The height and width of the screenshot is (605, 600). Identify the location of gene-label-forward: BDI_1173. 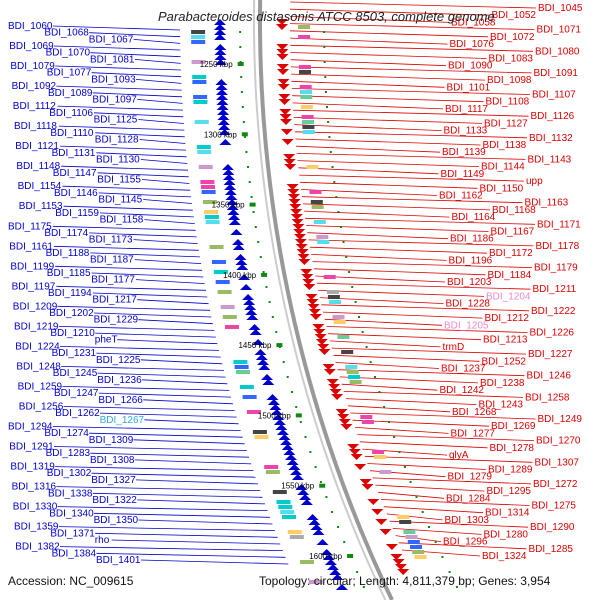
(111, 240).